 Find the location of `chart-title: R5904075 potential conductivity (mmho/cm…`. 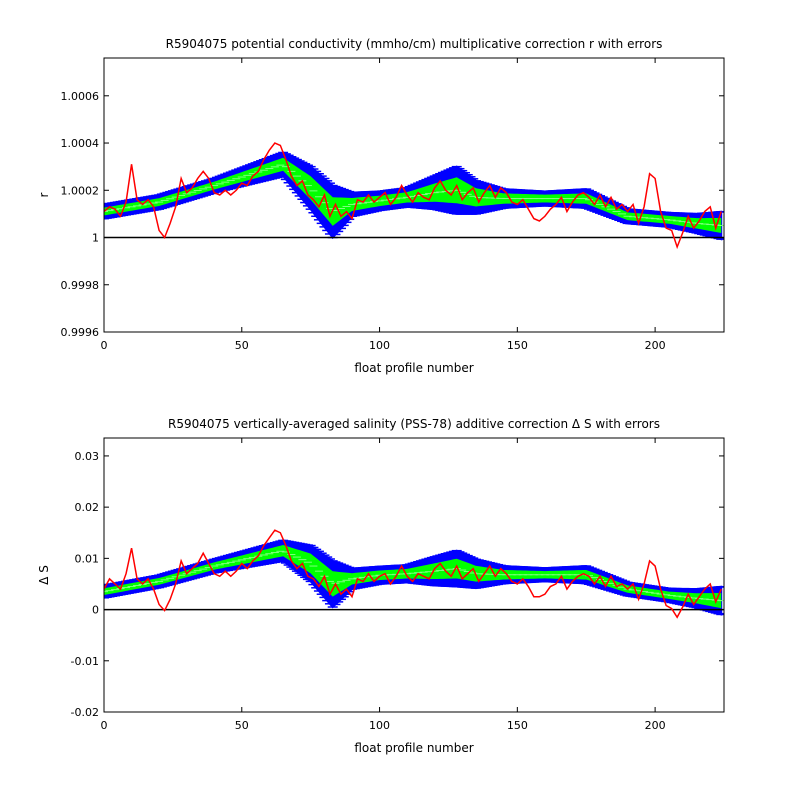

chart-title: R5904075 potential conductivity (mmho/cm… is located at coordinates (414, 44).